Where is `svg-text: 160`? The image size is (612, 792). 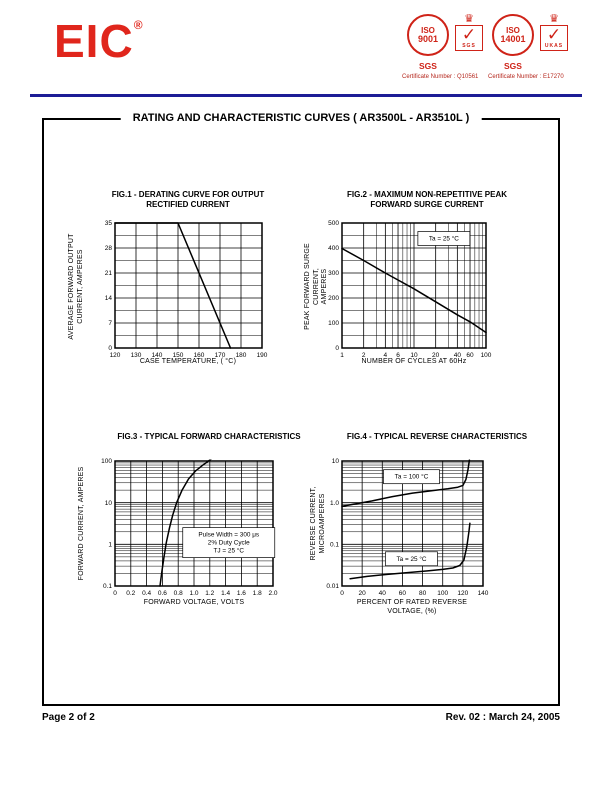 svg-text: 160 is located at coordinates (199, 355).